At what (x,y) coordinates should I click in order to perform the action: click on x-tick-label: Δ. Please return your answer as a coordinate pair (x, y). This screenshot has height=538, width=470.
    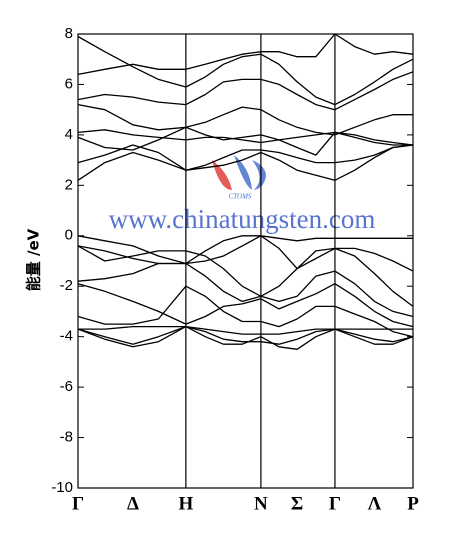
    Looking at the image, I should click on (133, 503).